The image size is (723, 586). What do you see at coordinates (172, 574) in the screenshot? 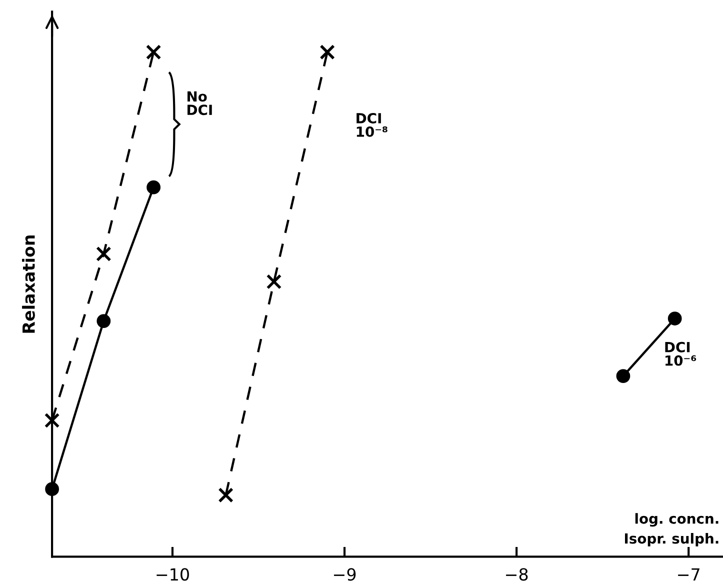
I see `x-tick-label: −10` at bounding box center [172, 574].